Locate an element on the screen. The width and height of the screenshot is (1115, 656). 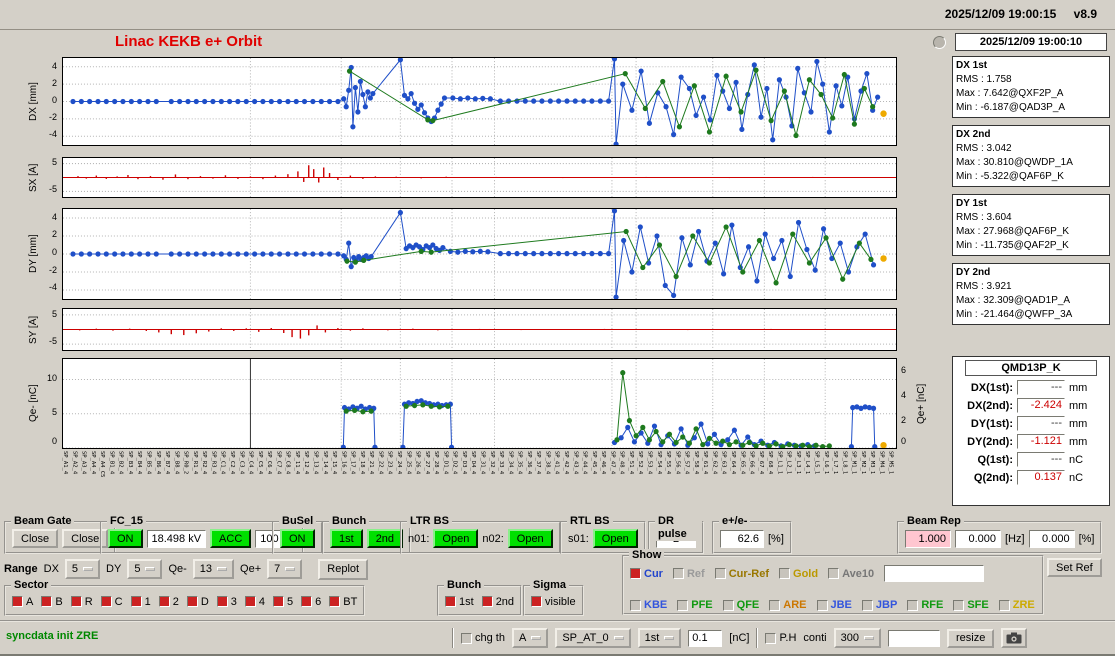
chg-th-toggle: chg th is located at coordinates (483, 638).